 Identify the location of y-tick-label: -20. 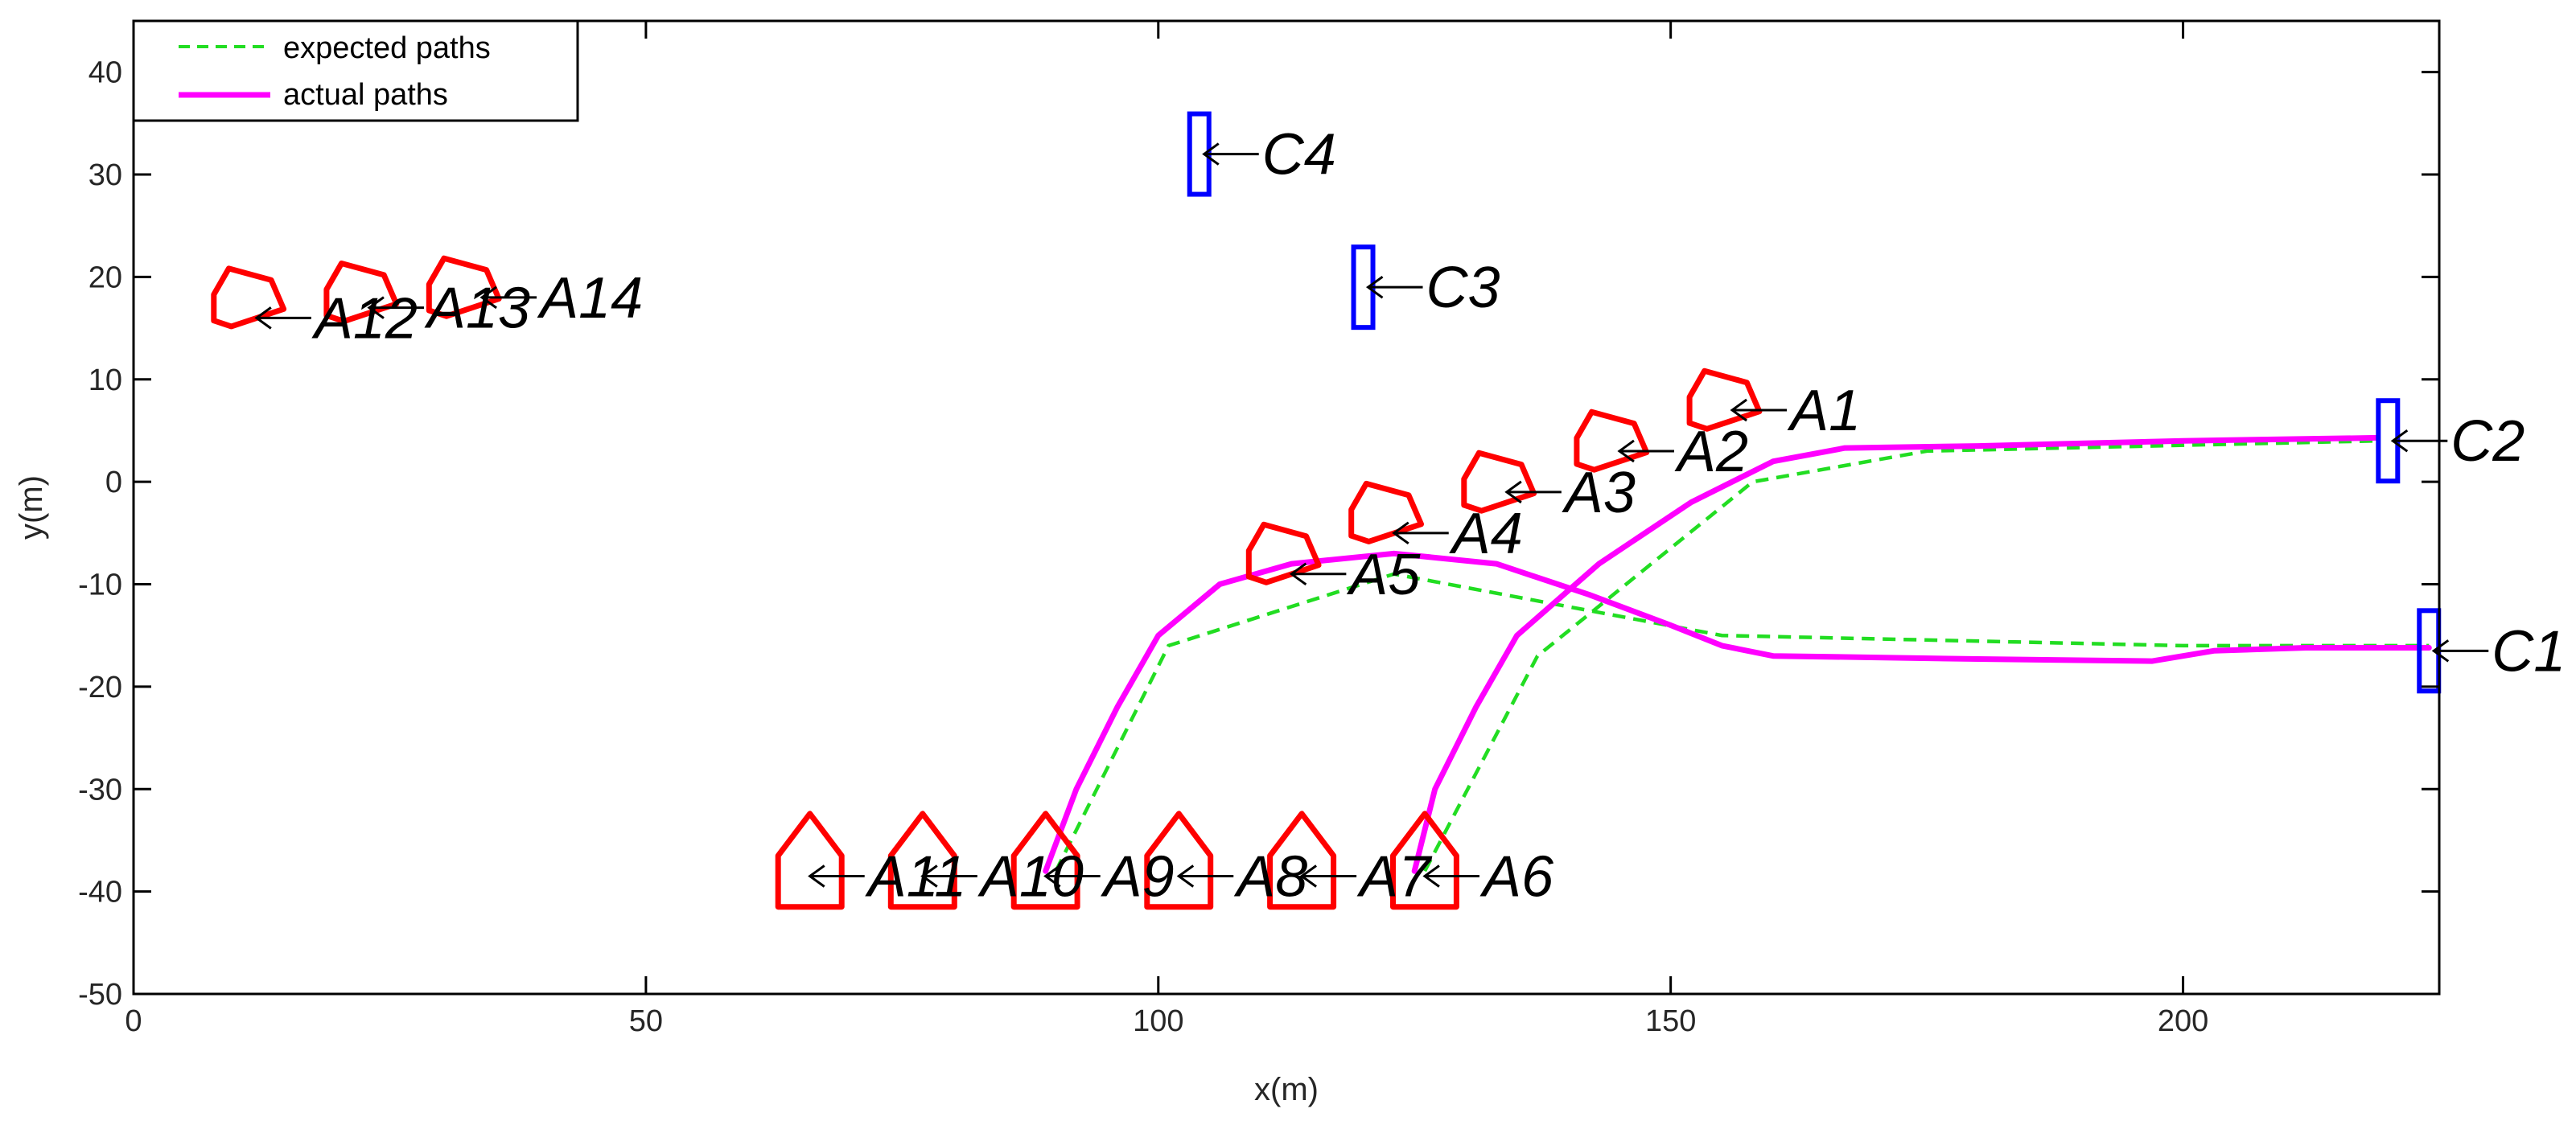
(100, 687).